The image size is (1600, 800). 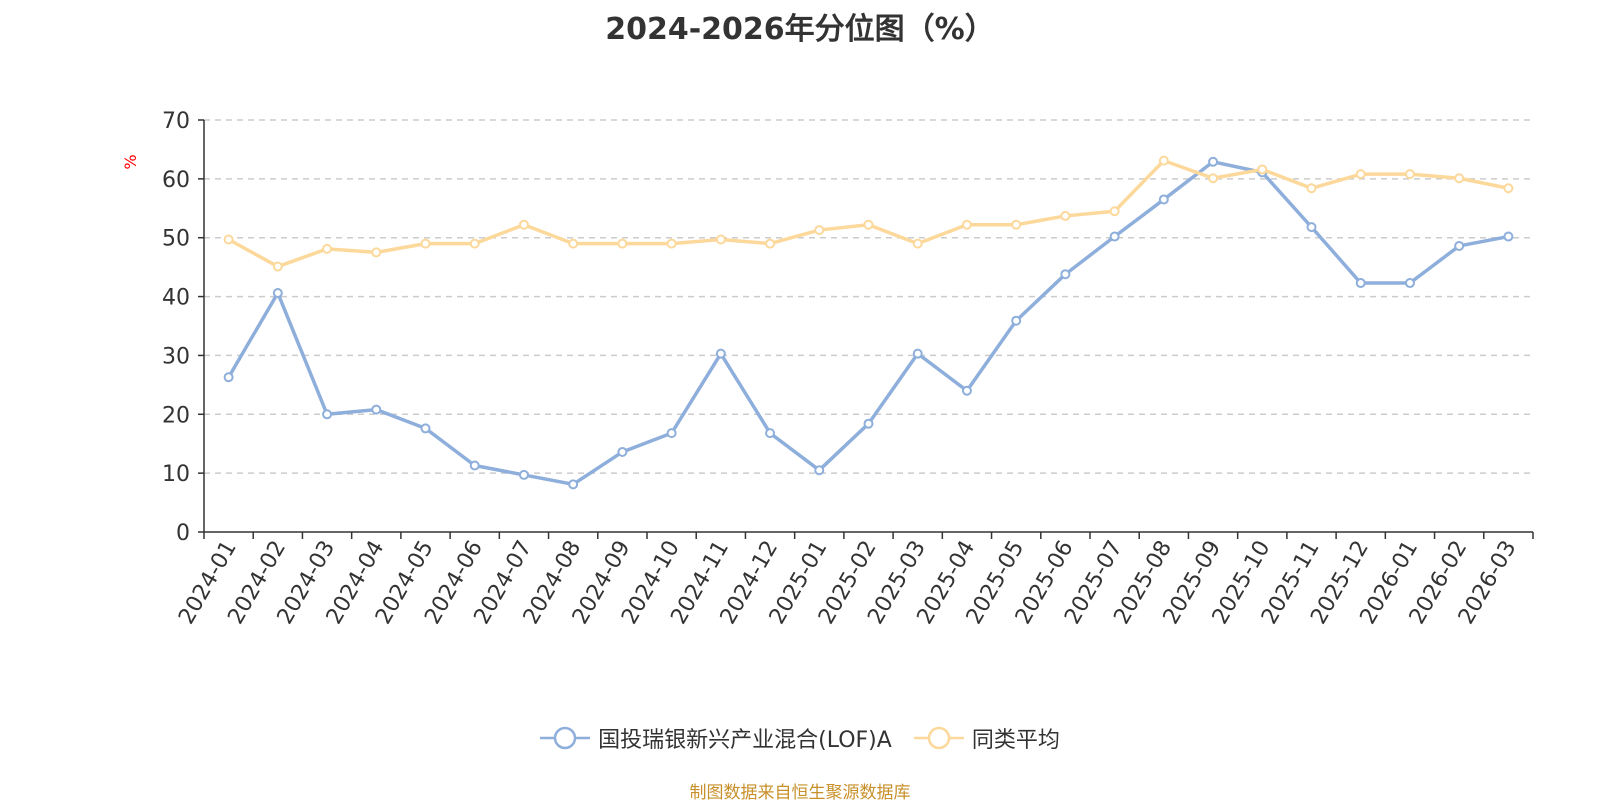 I want to click on y-tick-label: 40, so click(x=176, y=298).